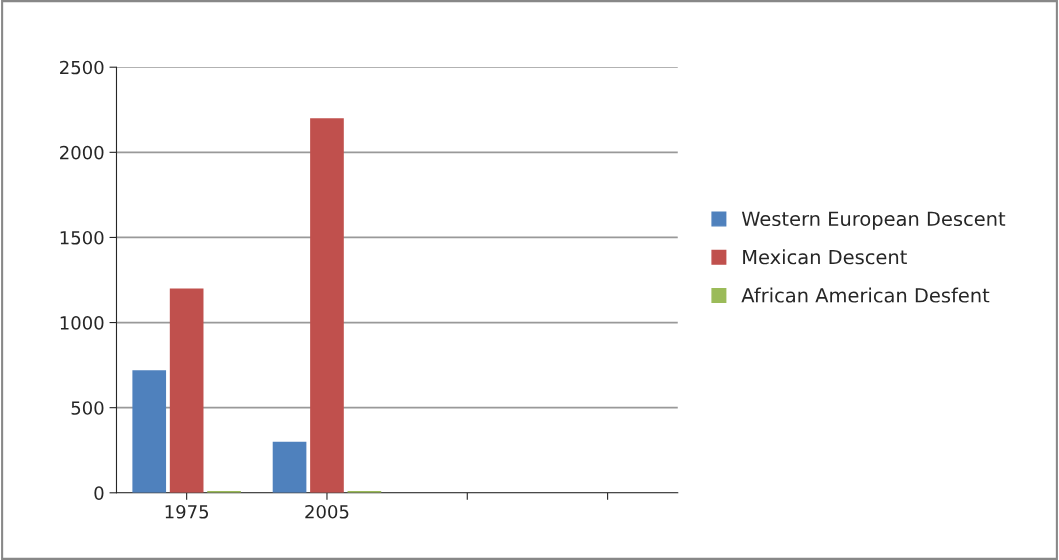  Describe the element at coordinates (187, 511) in the screenshot. I see `x-tick-label: 1975` at that location.